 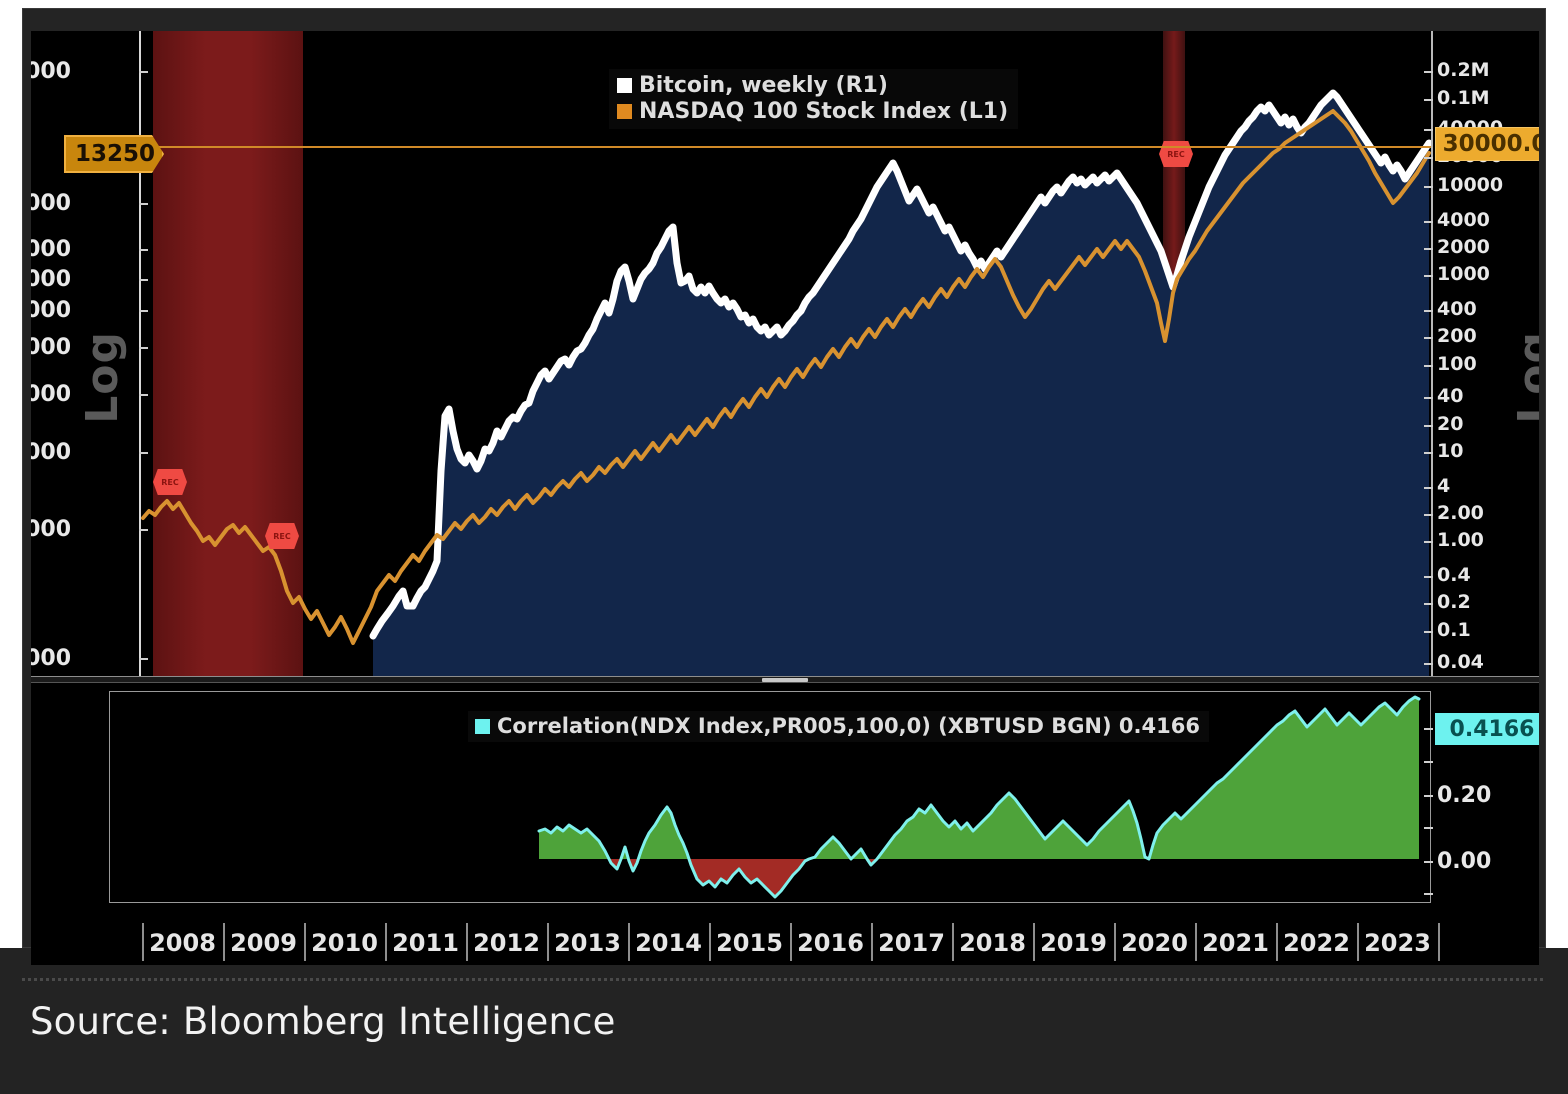 I want to click on right-axis-label: 1000, so click(x=1463, y=274).